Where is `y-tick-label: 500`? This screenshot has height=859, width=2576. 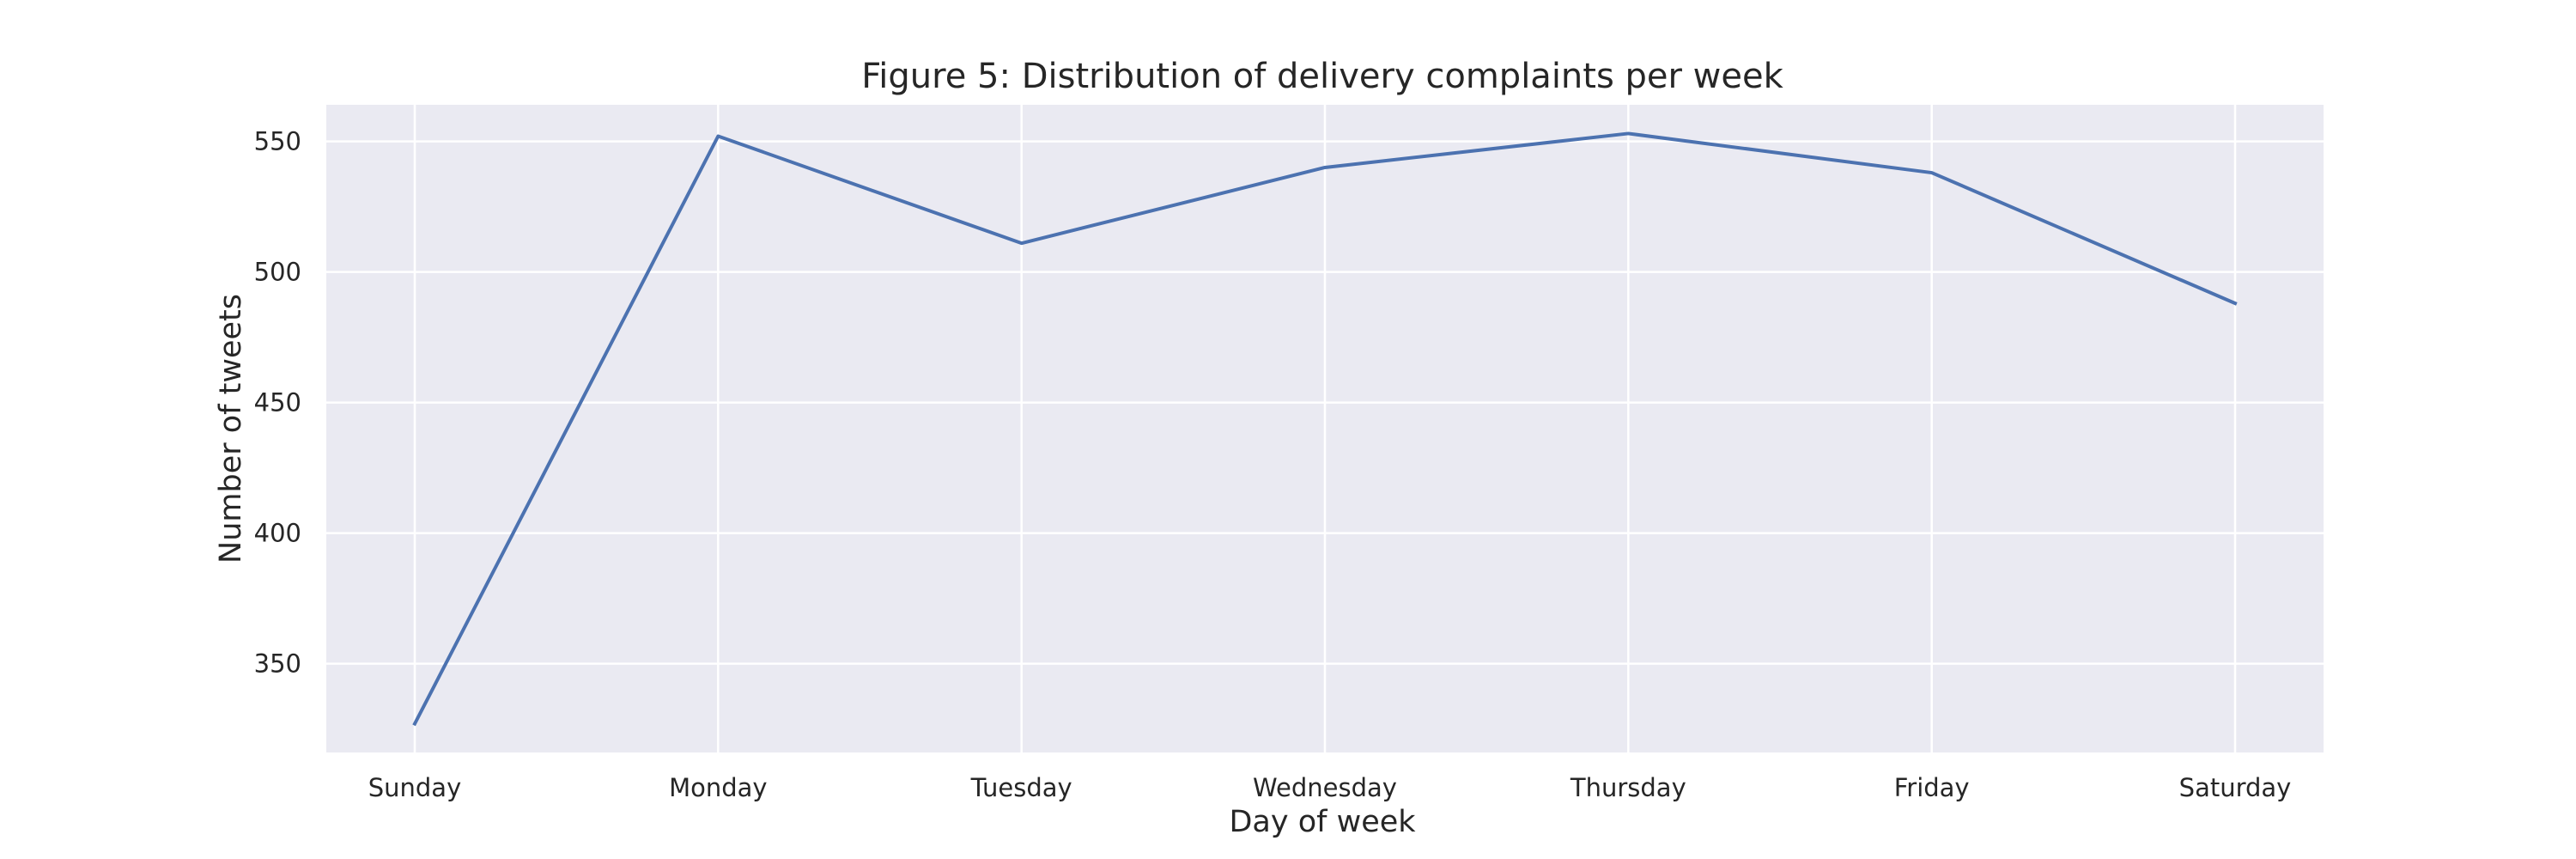 y-tick-label: 500 is located at coordinates (278, 272).